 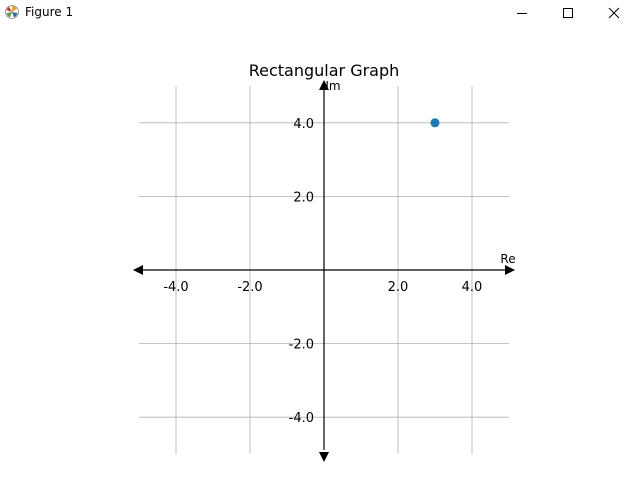 I want to click on close-button, so click(x=611, y=13).